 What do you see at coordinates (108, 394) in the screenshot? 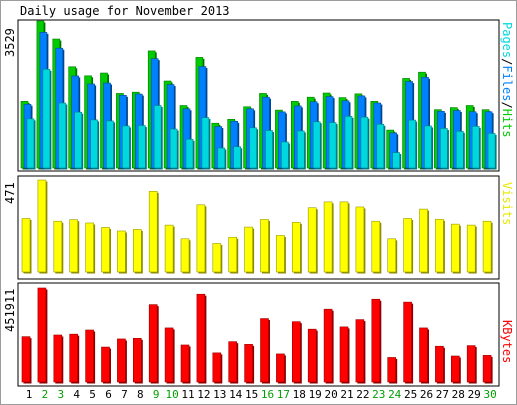
I see `day-label-6: 6` at bounding box center [108, 394].